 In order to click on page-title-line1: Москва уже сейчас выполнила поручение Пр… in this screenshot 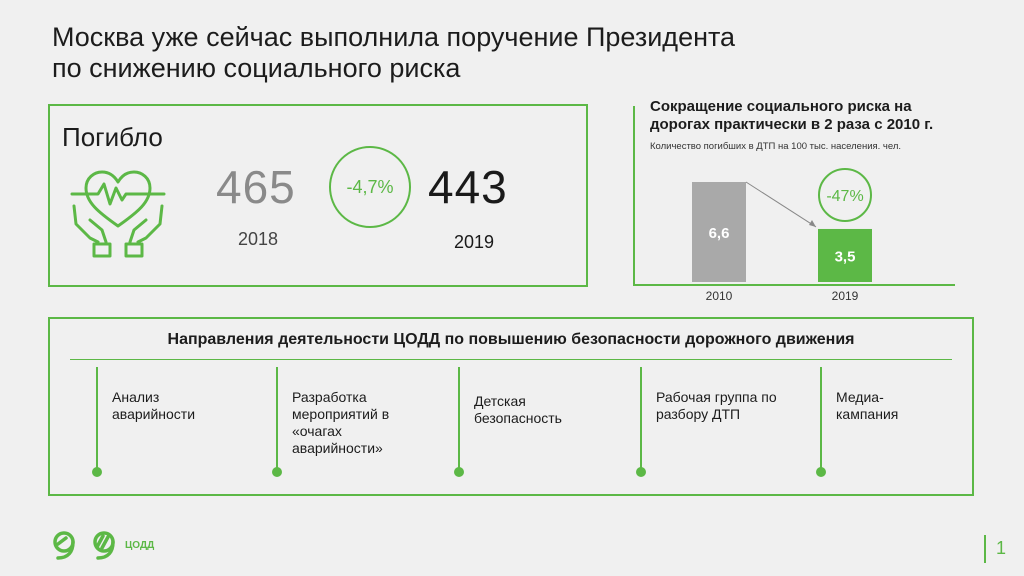, I will do `click(394, 37)`.